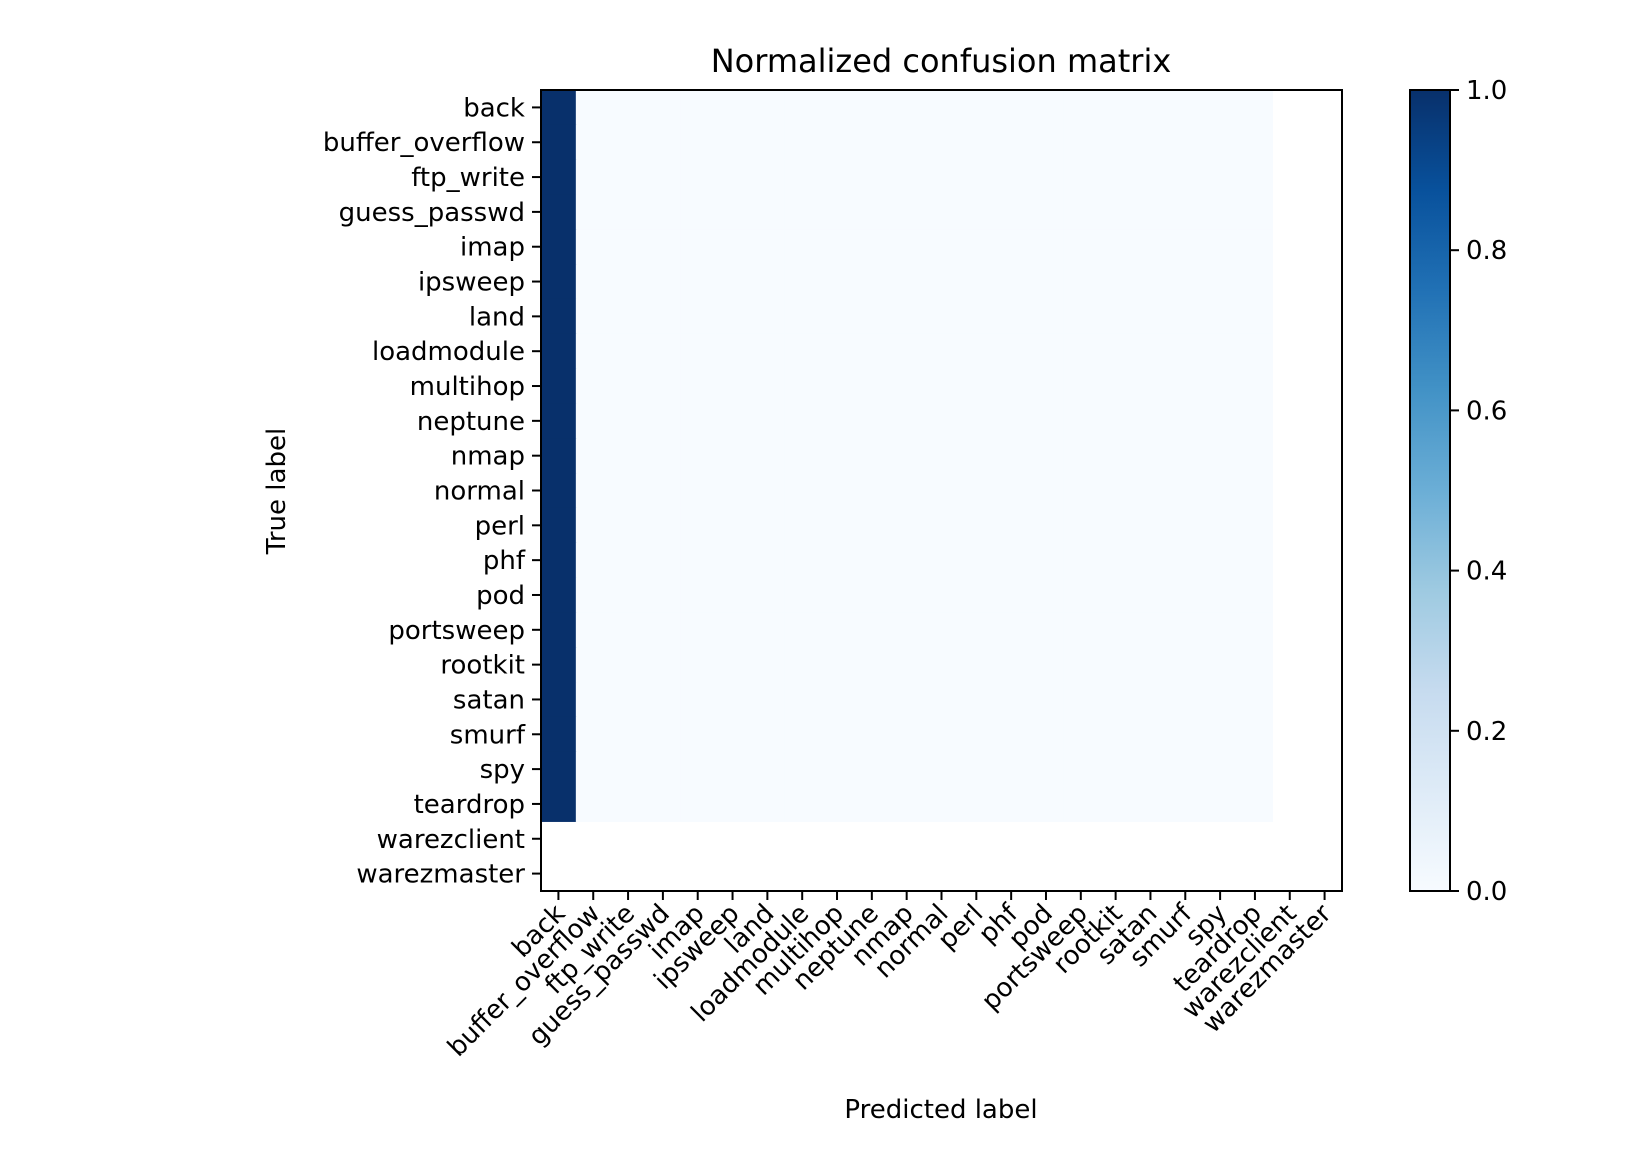 Image resolution: width=1639 pixels, height=1156 pixels. What do you see at coordinates (500, 526) in the screenshot?
I see `y-tick-label: perl` at bounding box center [500, 526].